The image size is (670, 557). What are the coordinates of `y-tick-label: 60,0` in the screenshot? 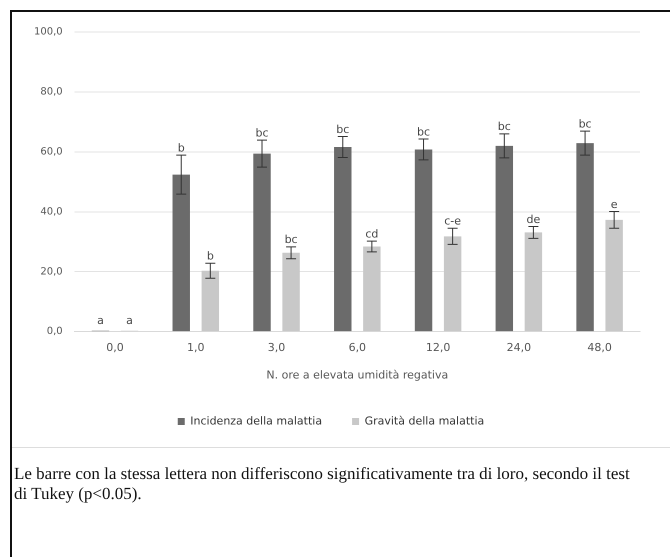 It's located at (51, 152).